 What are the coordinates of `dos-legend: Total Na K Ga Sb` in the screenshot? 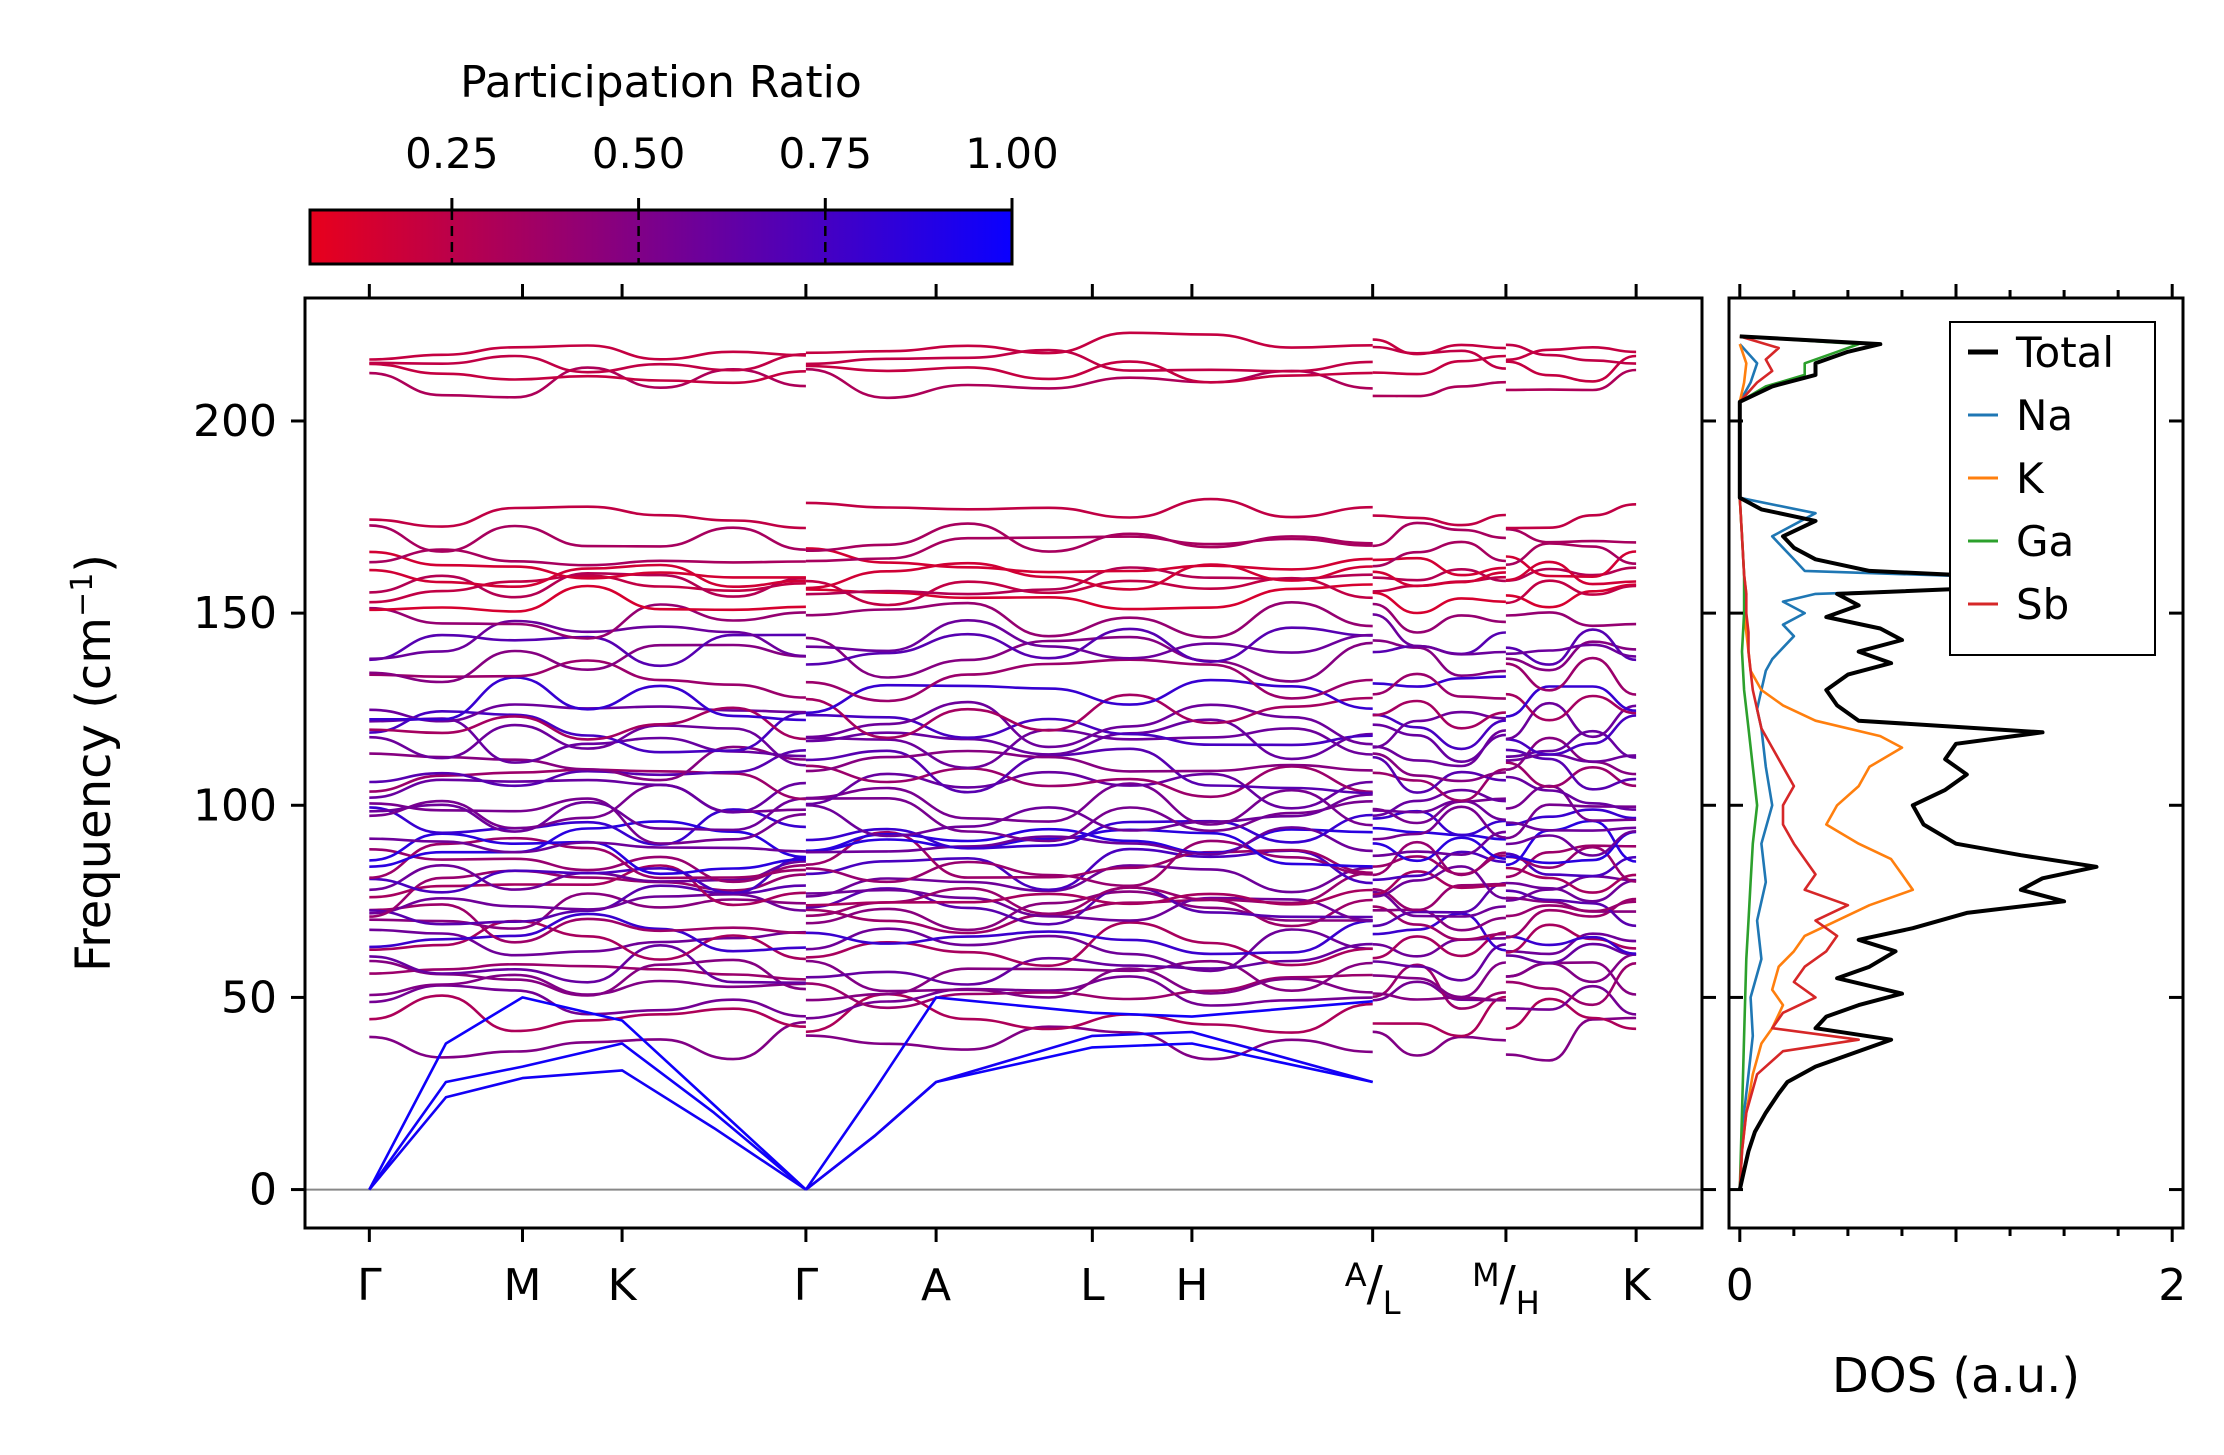 It's located at (2052, 488).